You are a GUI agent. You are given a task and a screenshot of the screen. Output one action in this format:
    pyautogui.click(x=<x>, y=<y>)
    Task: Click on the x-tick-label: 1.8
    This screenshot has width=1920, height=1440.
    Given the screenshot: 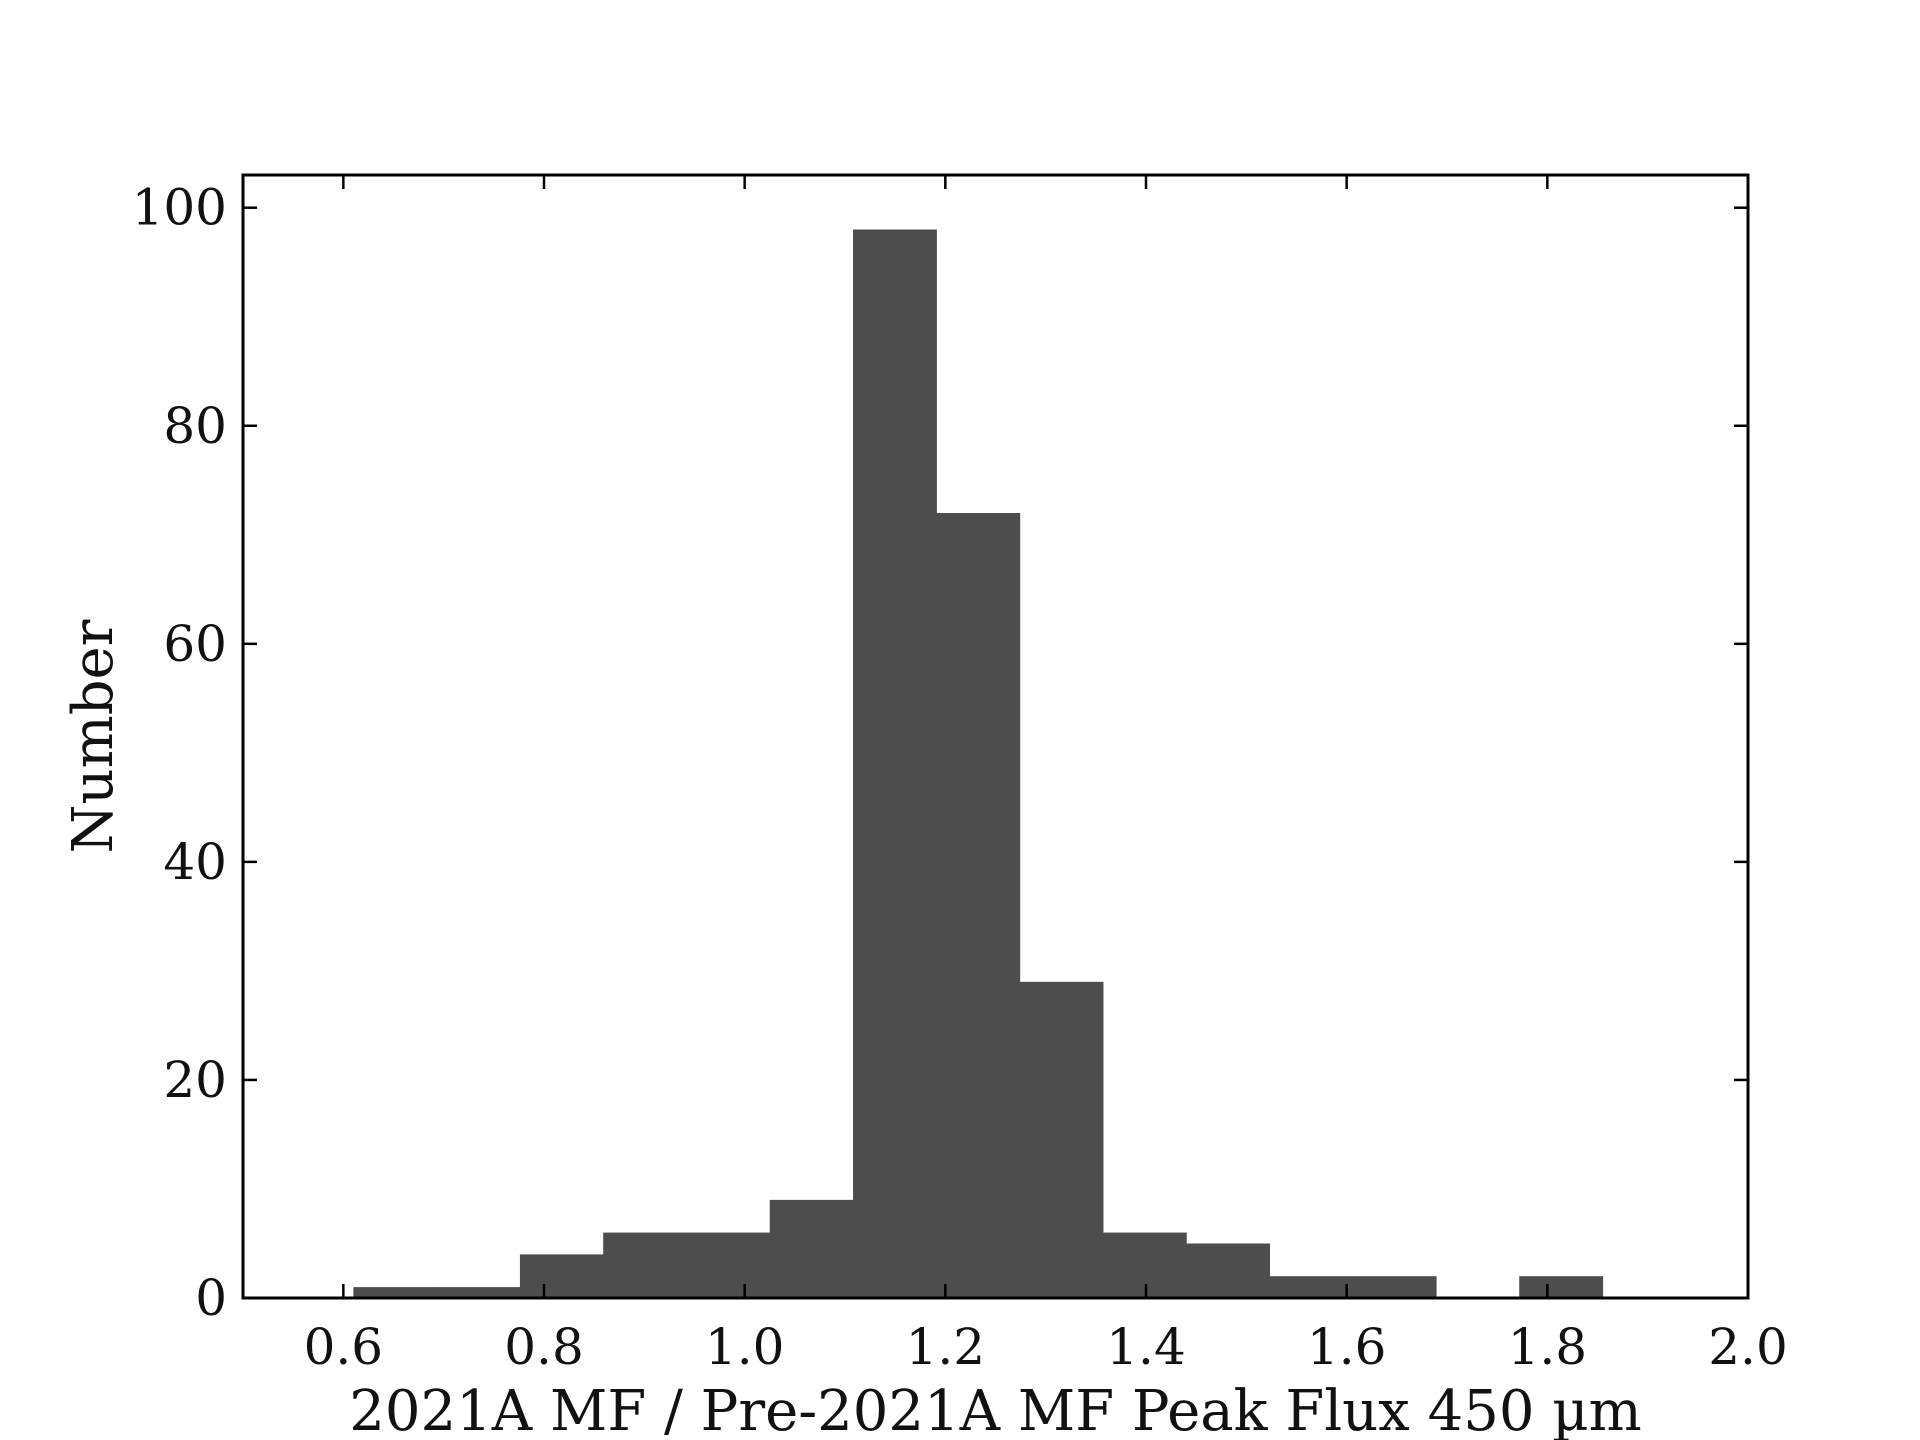 What is the action you would take?
    pyautogui.click(x=1548, y=1347)
    